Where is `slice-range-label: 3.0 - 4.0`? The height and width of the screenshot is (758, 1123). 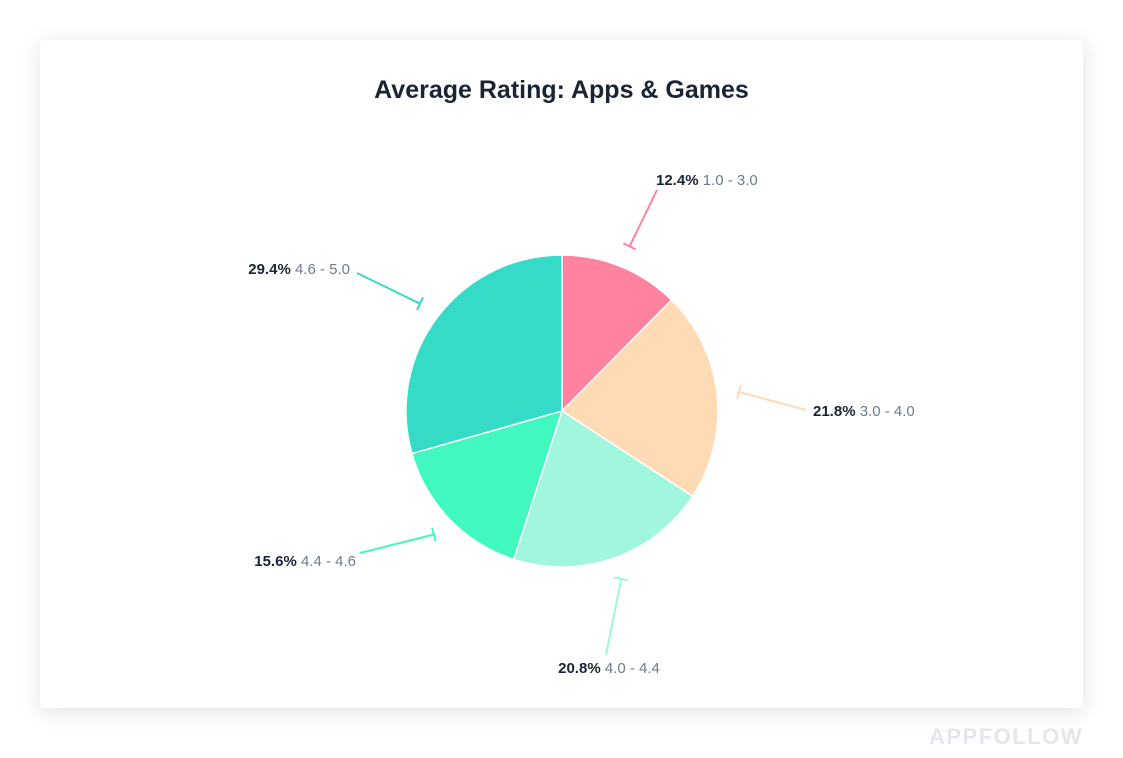
slice-range-label: 3.0 - 4.0 is located at coordinates (885, 411).